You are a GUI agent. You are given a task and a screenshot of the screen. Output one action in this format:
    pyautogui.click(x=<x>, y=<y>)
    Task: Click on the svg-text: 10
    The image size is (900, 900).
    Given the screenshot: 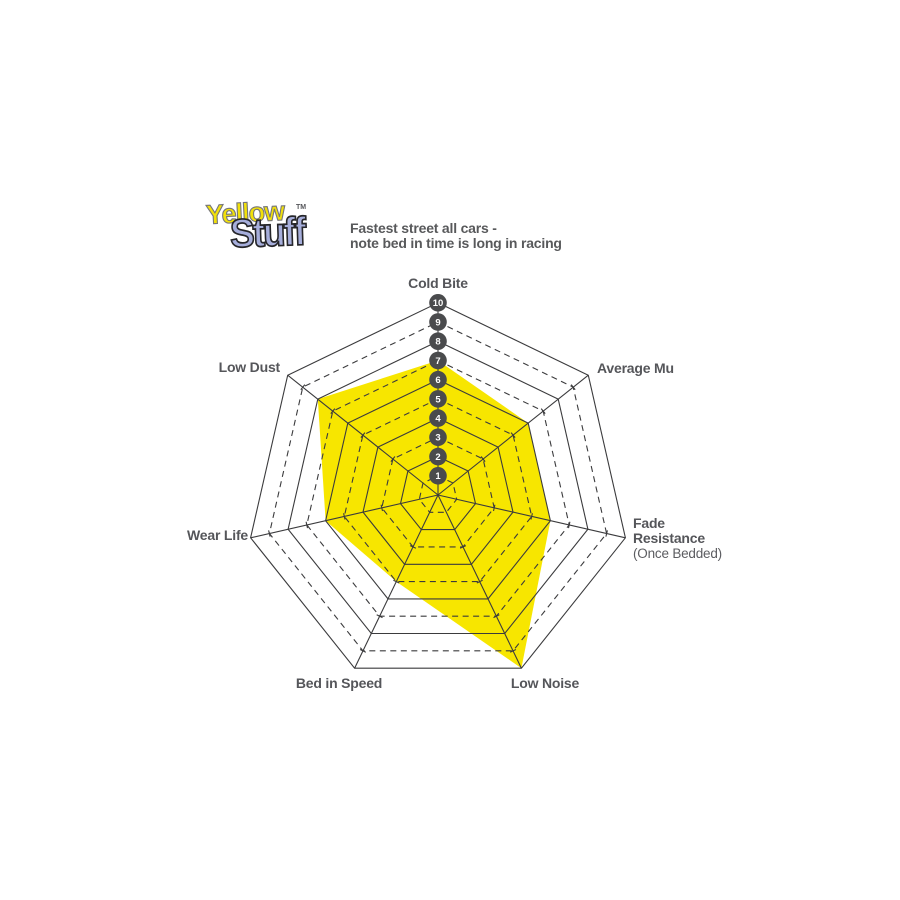 What is the action you would take?
    pyautogui.click(x=438, y=303)
    